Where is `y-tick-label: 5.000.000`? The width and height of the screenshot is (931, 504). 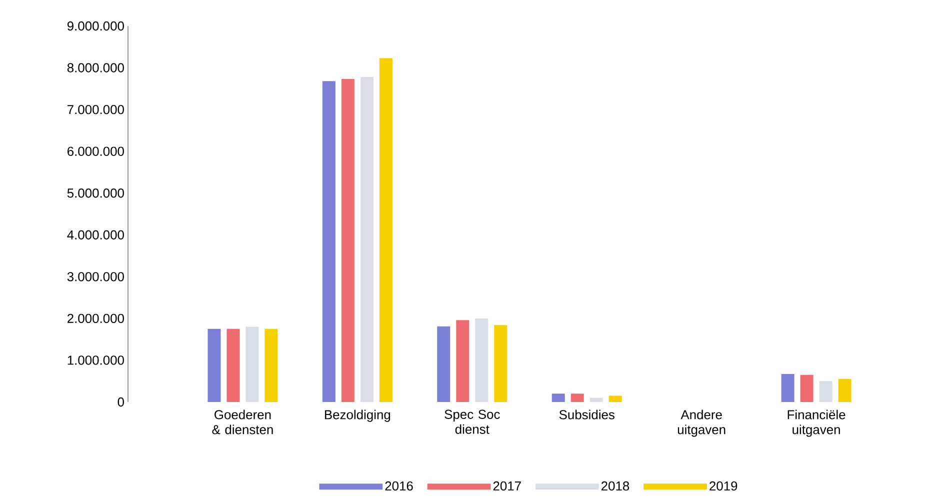
y-tick-label: 5.000.000 is located at coordinates (95, 193).